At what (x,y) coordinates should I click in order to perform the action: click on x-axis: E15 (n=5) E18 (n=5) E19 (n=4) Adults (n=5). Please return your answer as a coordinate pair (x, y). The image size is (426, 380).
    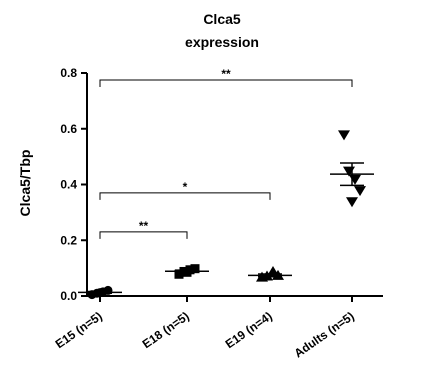
    Looking at the image, I should click on (218, 327).